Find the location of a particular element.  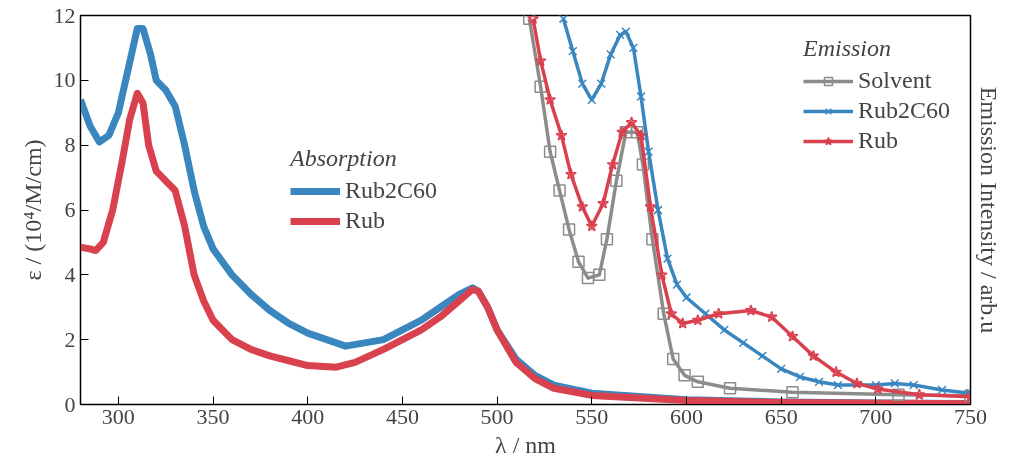

x-tick-label: 650 is located at coordinates (781, 416).